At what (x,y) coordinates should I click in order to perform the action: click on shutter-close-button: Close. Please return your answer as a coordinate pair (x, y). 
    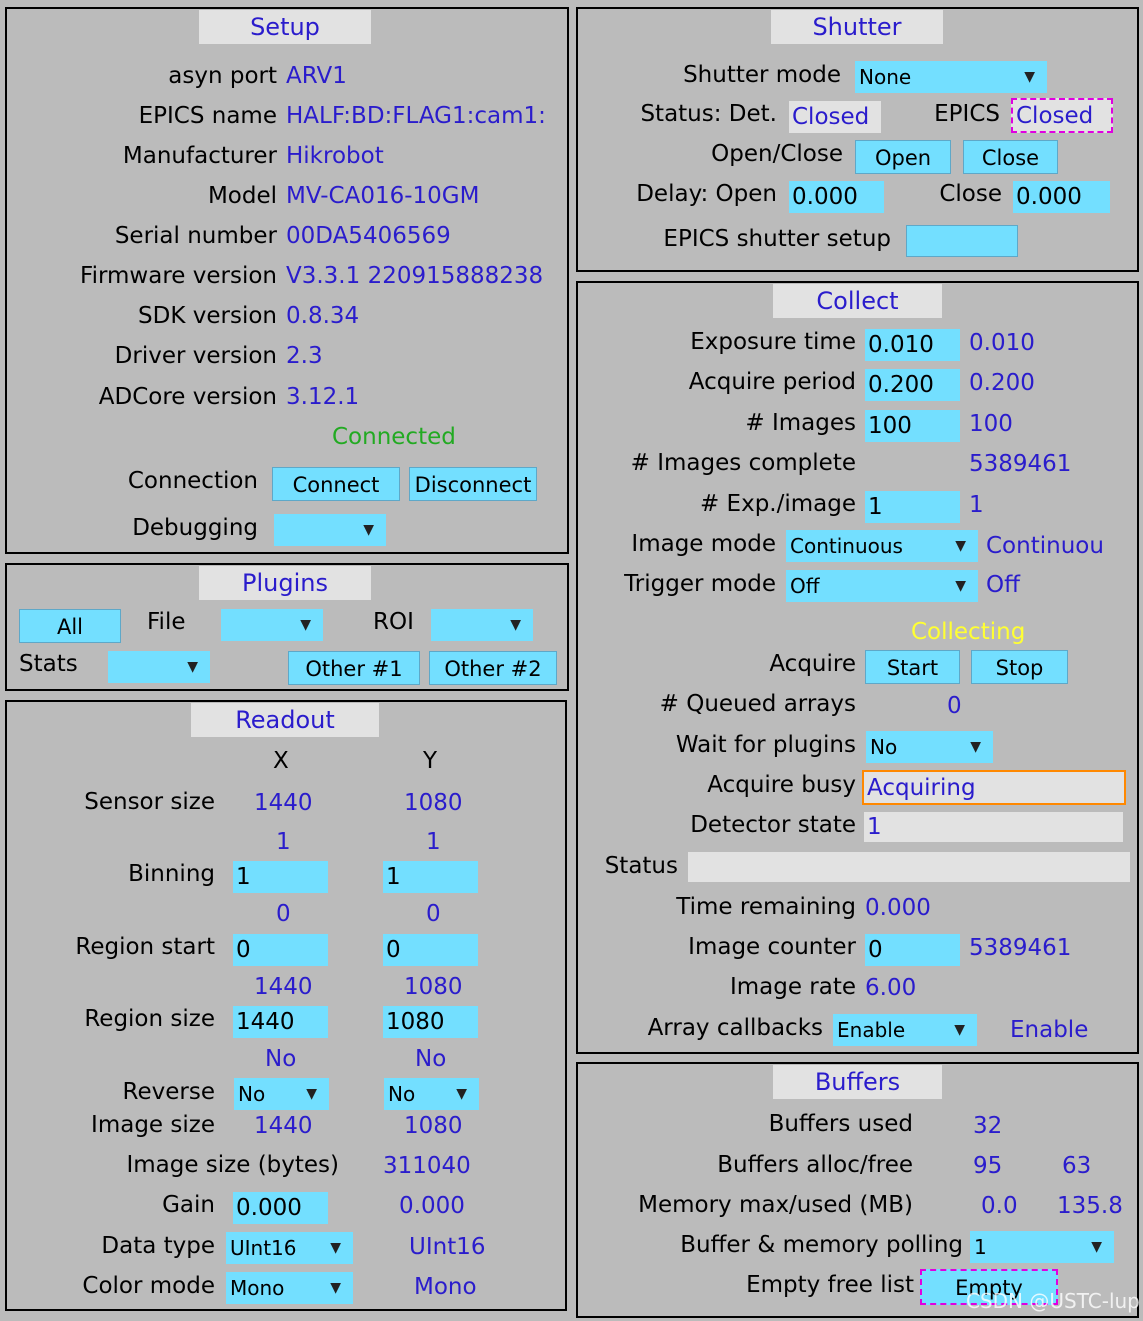
    Looking at the image, I should click on (1010, 157).